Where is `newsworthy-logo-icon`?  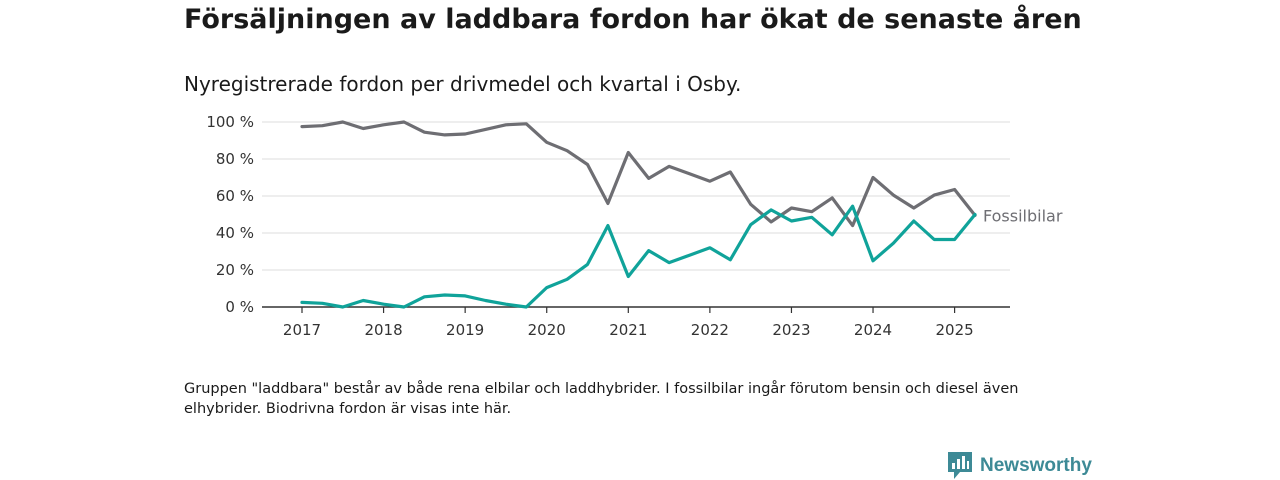 newsworthy-logo-icon is located at coordinates (960, 465).